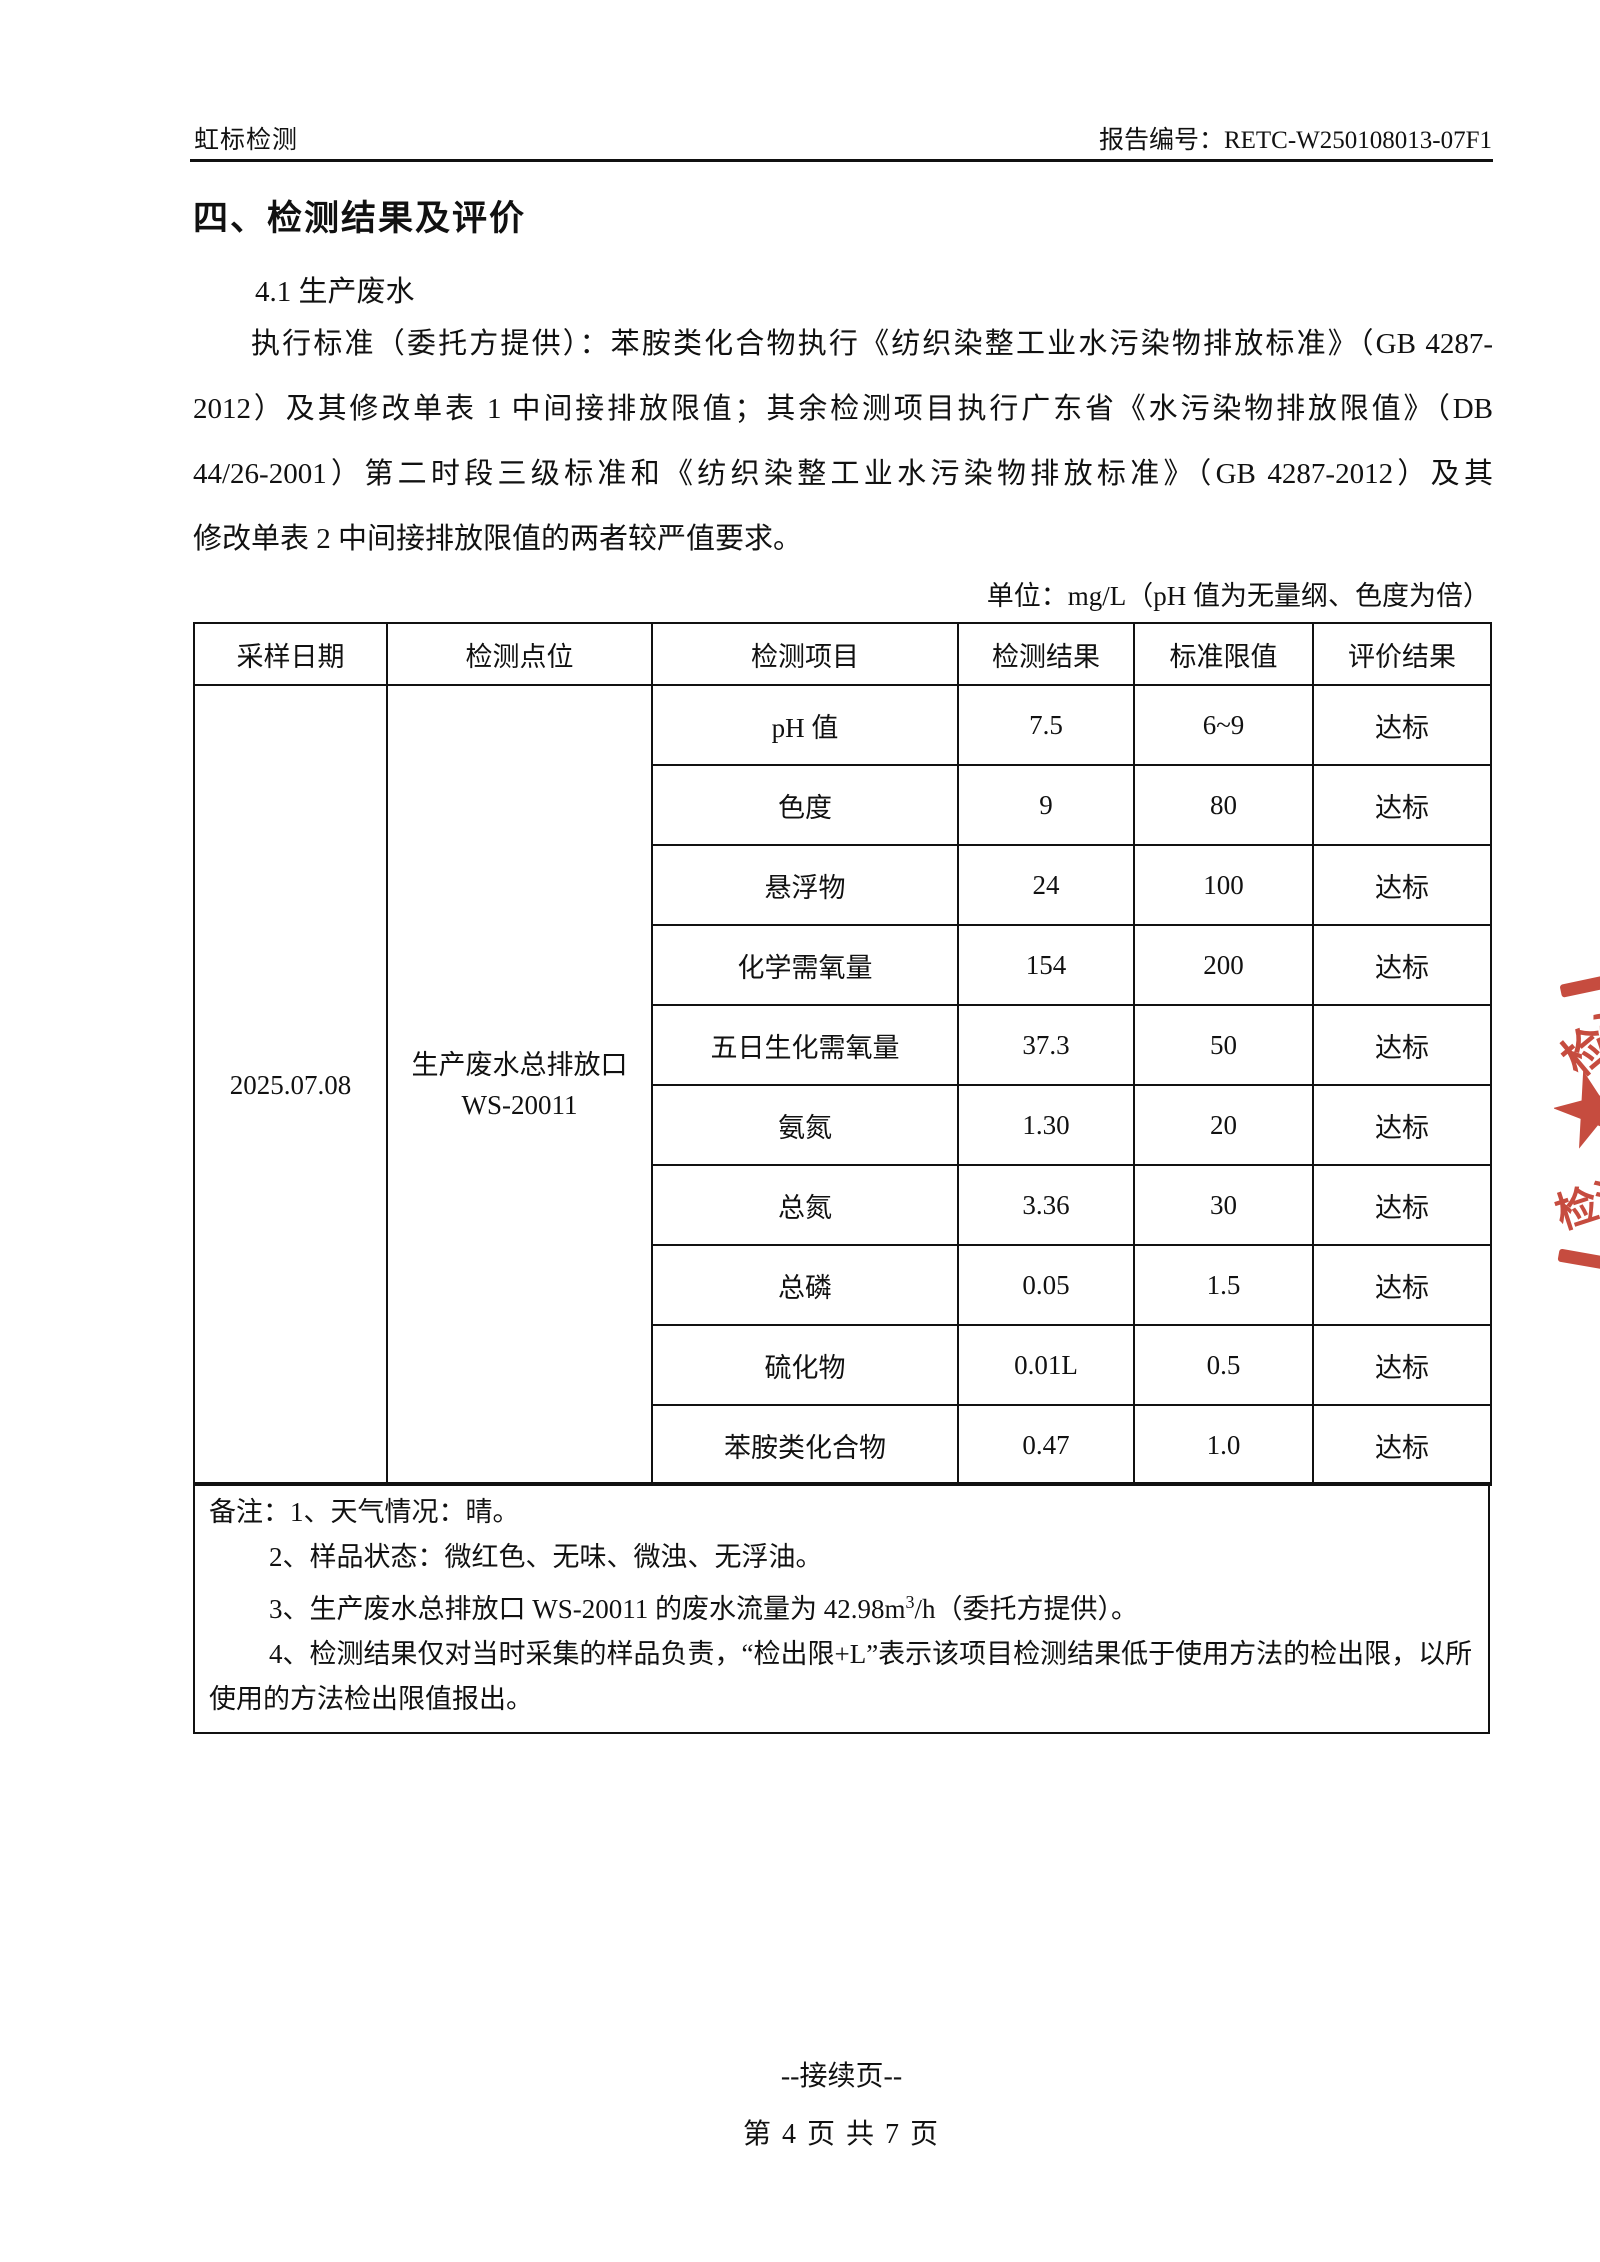 The height and width of the screenshot is (2262, 1600). I want to click on item-cell: pH 值, so click(805, 725).